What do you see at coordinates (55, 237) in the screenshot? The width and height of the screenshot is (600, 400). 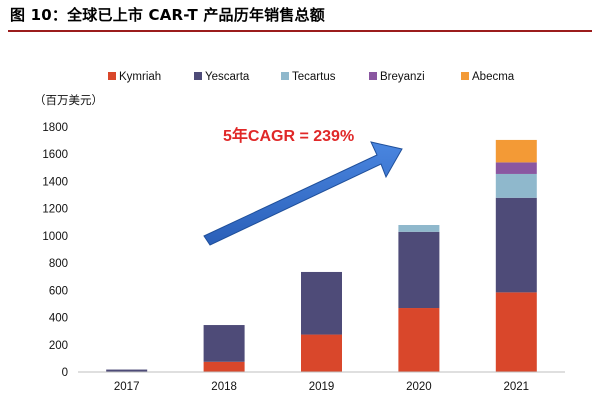 I see `y-tick-label: 1000` at bounding box center [55, 237].